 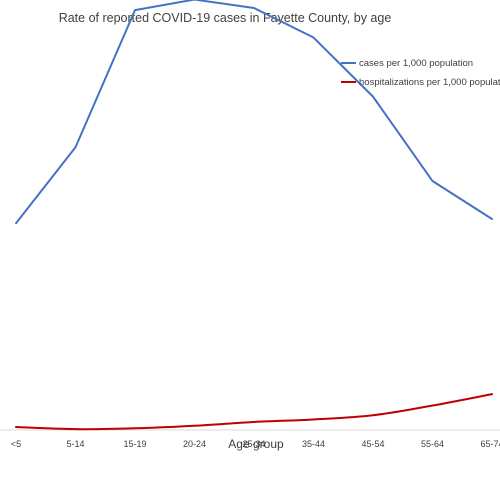 I want to click on x-tick-label-45-54: 45-54, so click(x=372, y=444).